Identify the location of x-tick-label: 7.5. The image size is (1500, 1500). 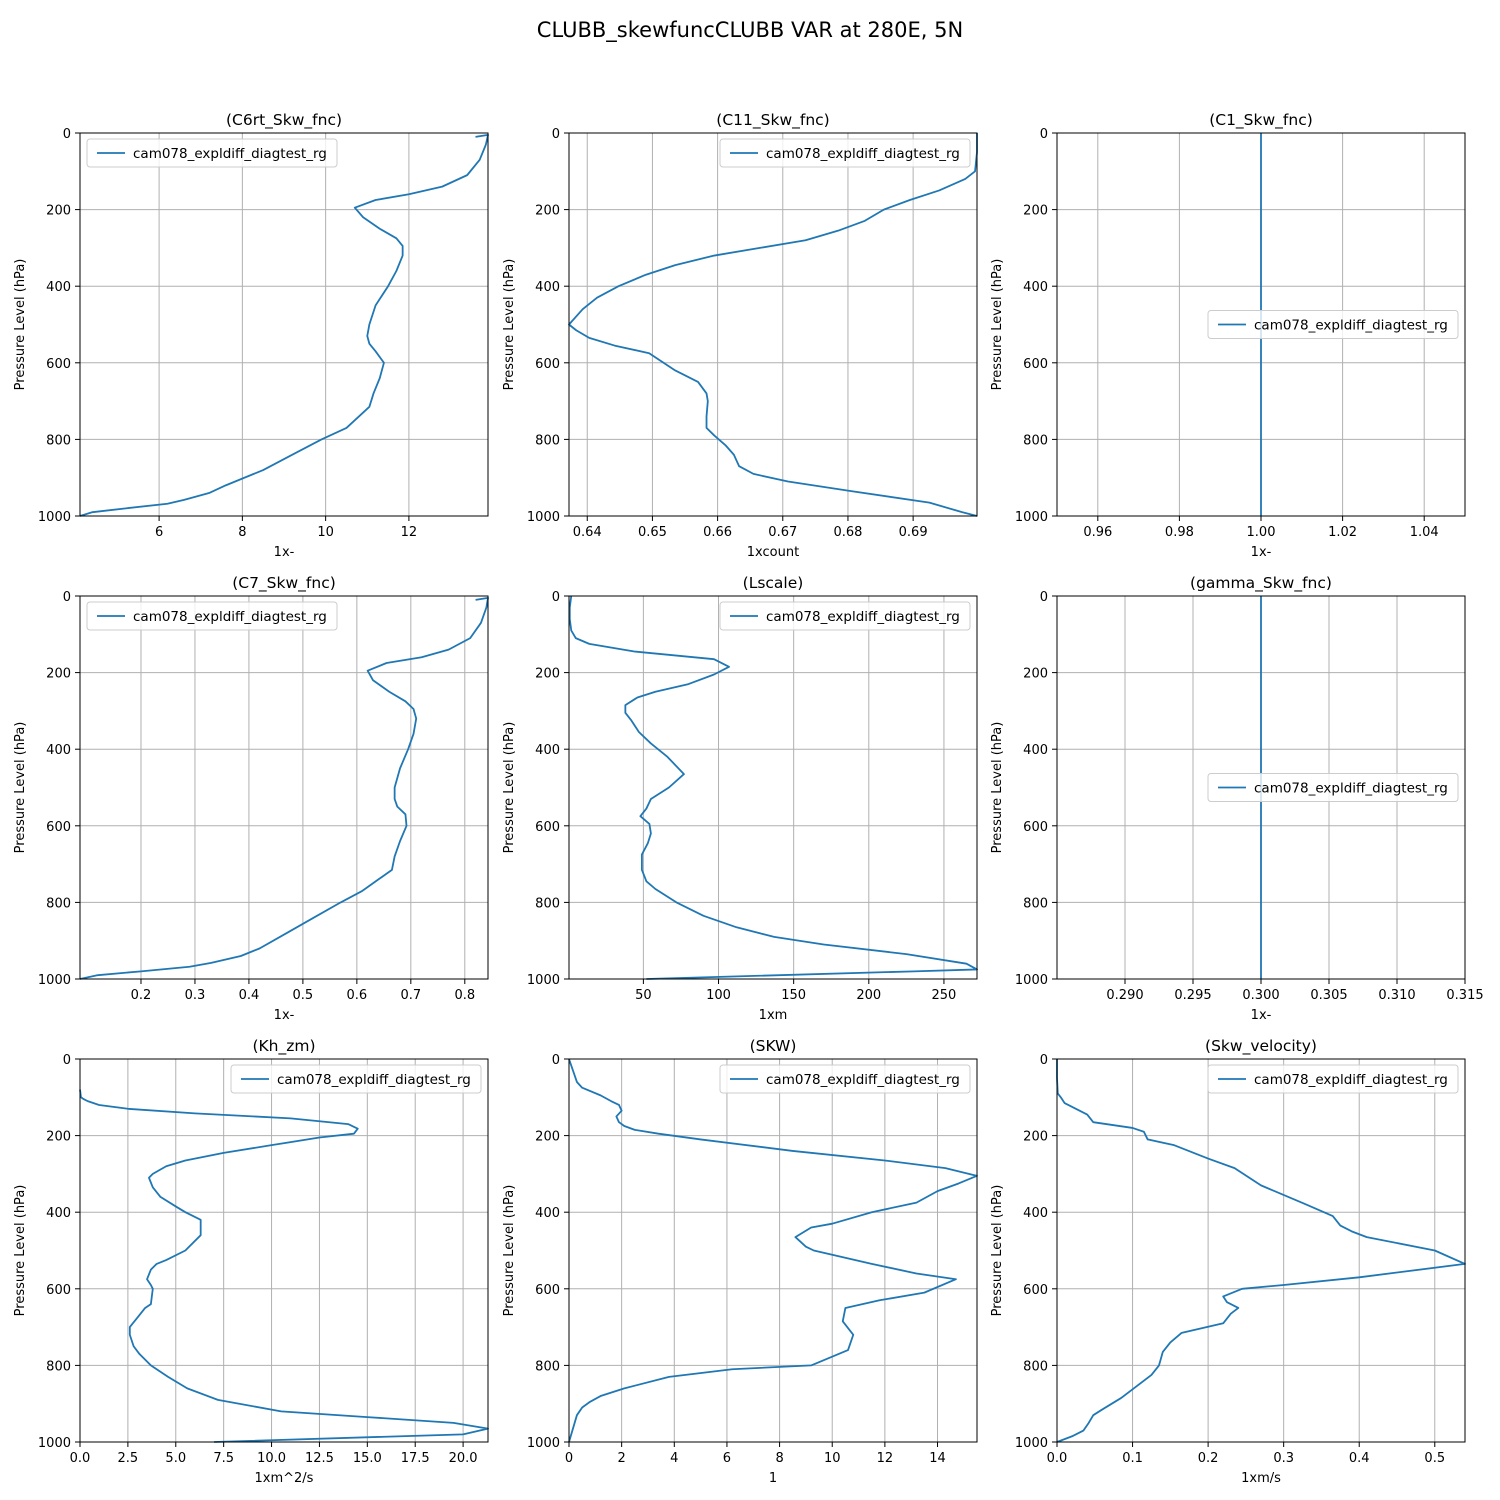
(223, 1458).